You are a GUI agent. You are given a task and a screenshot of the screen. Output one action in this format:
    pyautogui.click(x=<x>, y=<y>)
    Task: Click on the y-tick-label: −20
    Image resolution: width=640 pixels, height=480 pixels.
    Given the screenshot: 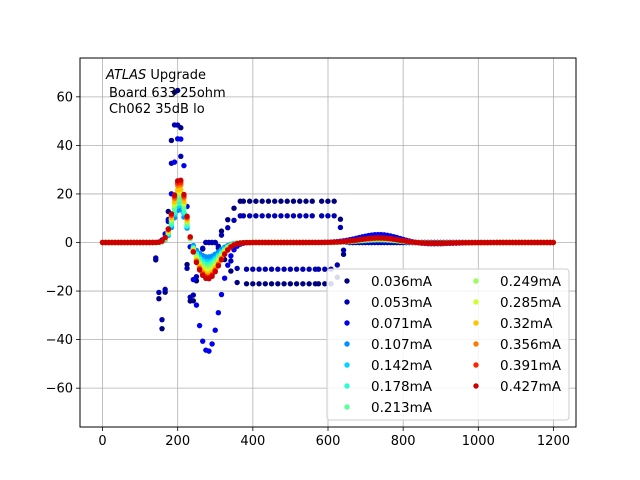 What is the action you would take?
    pyautogui.click(x=59, y=292)
    